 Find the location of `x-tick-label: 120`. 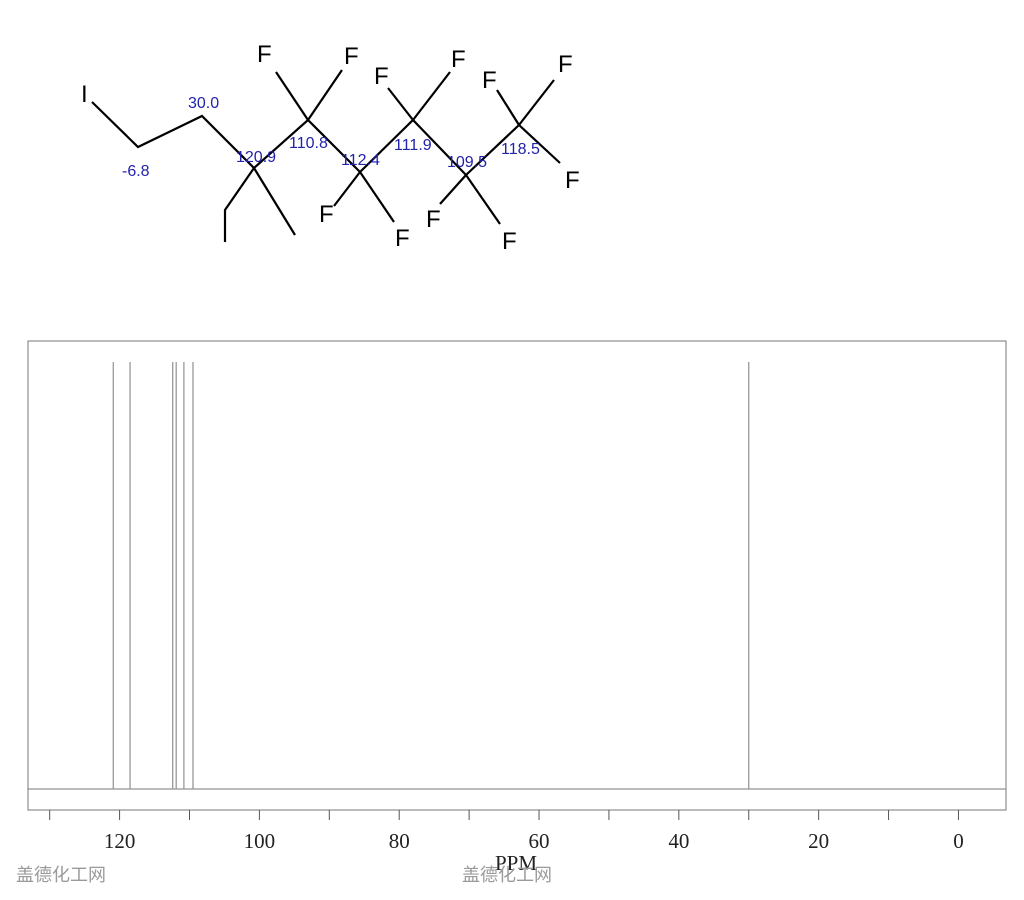

x-tick-label: 120 is located at coordinates (120, 841).